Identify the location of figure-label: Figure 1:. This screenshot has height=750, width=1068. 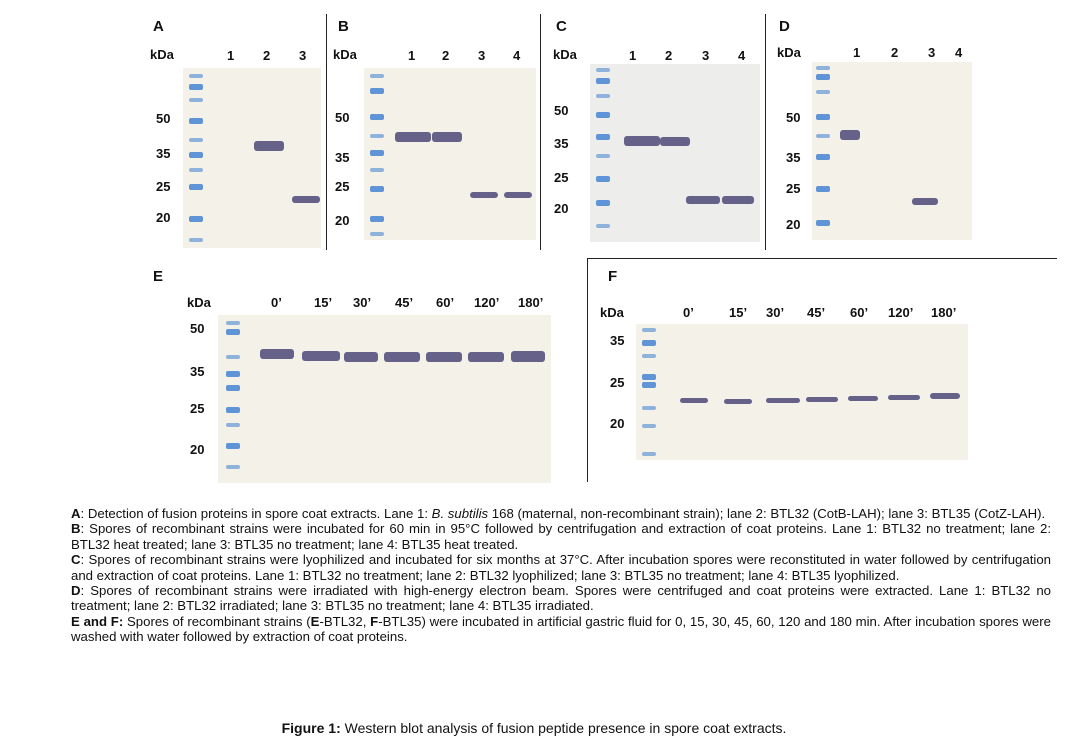
(311, 728).